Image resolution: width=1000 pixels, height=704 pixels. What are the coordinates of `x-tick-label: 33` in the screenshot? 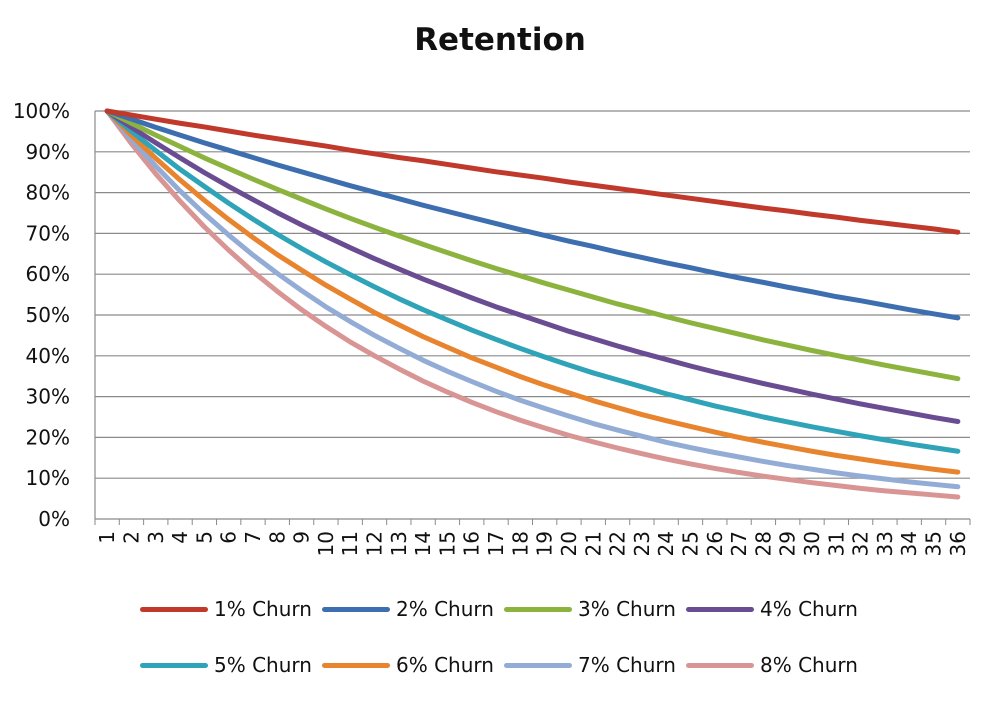 It's located at (885, 543).